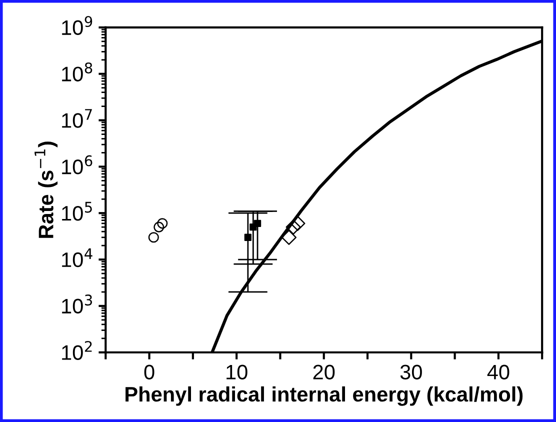  Describe the element at coordinates (411, 372) in the screenshot. I see `x-tick-label: 30` at that location.